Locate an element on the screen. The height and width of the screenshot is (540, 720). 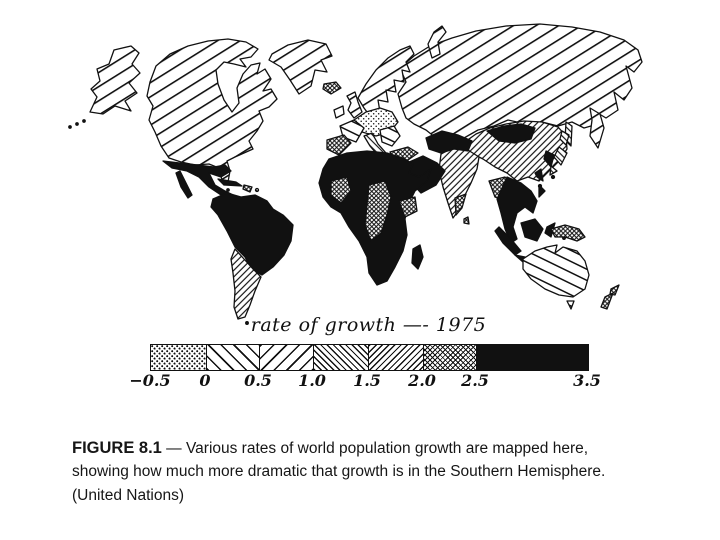
tick-label: −0.5 is located at coordinates (150, 380).